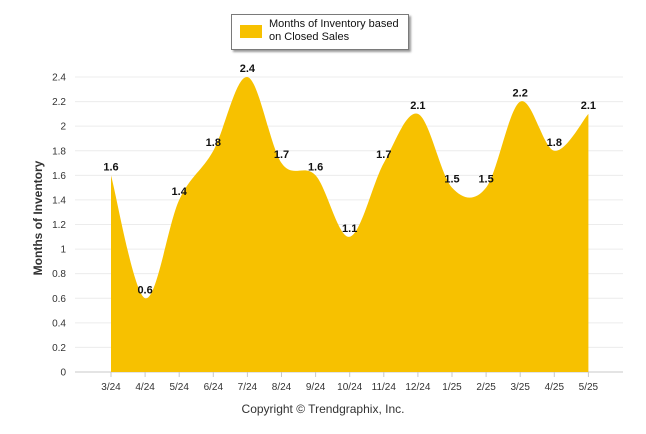 This screenshot has height=434, width=646. I want to click on y-tick-label: 0.8, so click(59, 274).